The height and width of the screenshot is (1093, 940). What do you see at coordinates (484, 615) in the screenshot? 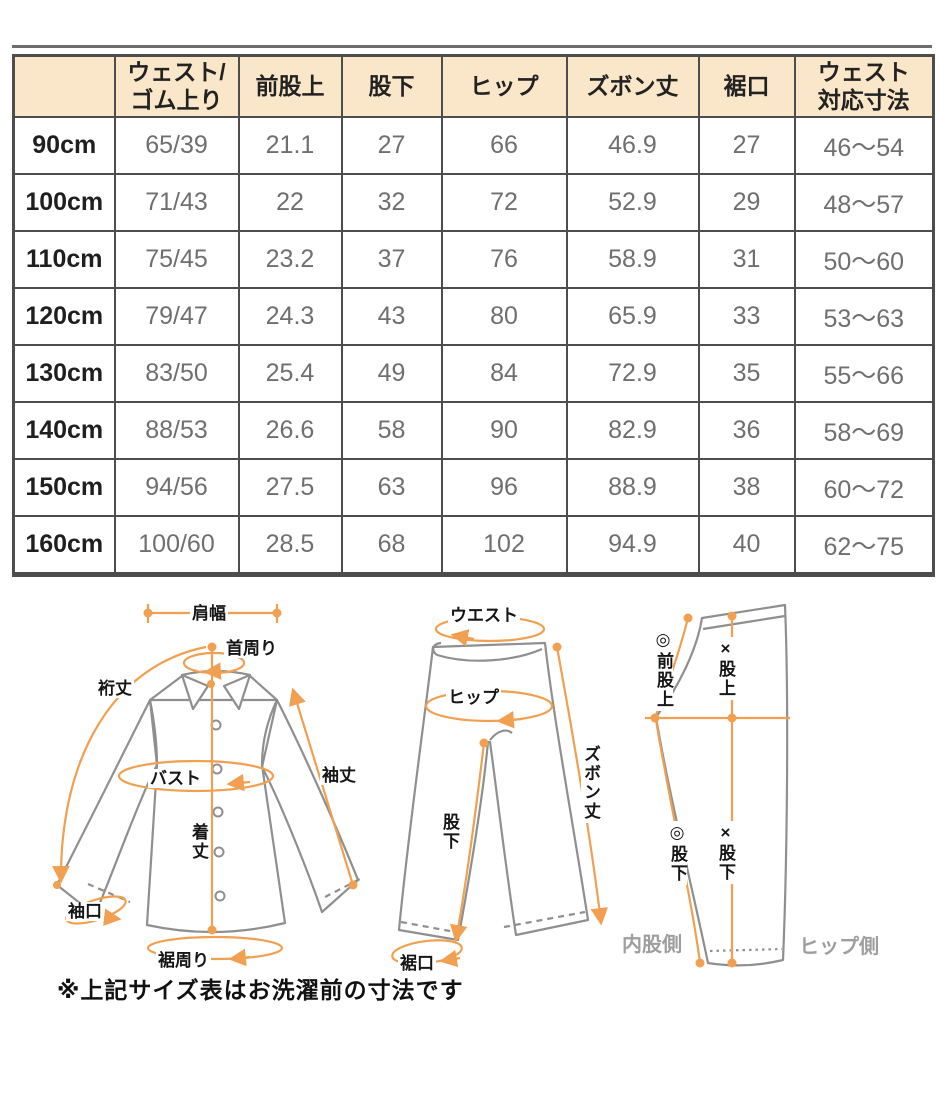
I see `pants-waist-label: ウエスト` at bounding box center [484, 615].